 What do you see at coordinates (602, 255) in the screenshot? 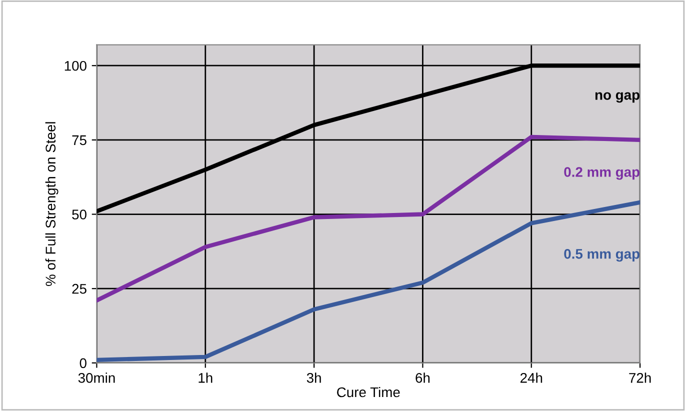
I see `text: 0.5 mm gap` at bounding box center [602, 255].